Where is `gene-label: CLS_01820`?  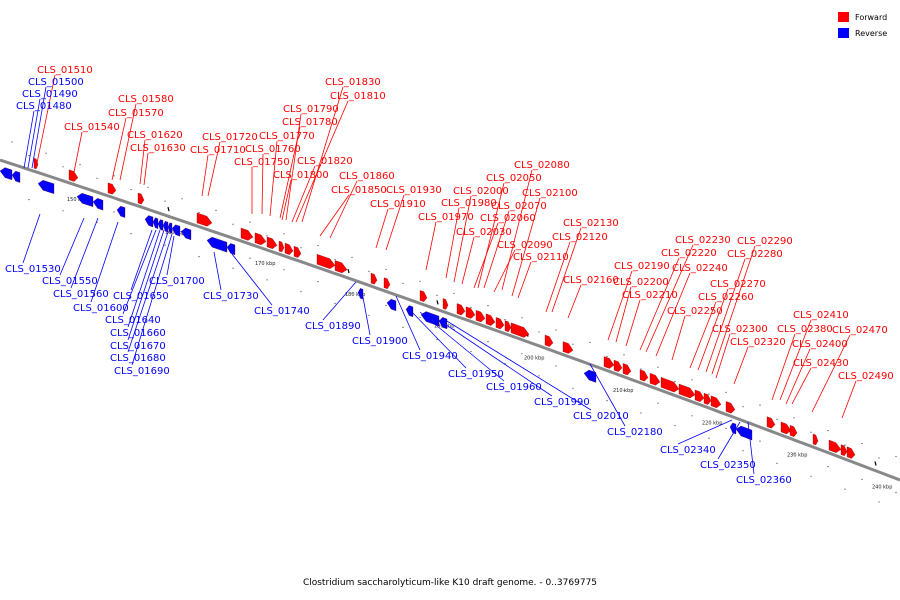
gene-label: CLS_01820 is located at coordinates (325, 161).